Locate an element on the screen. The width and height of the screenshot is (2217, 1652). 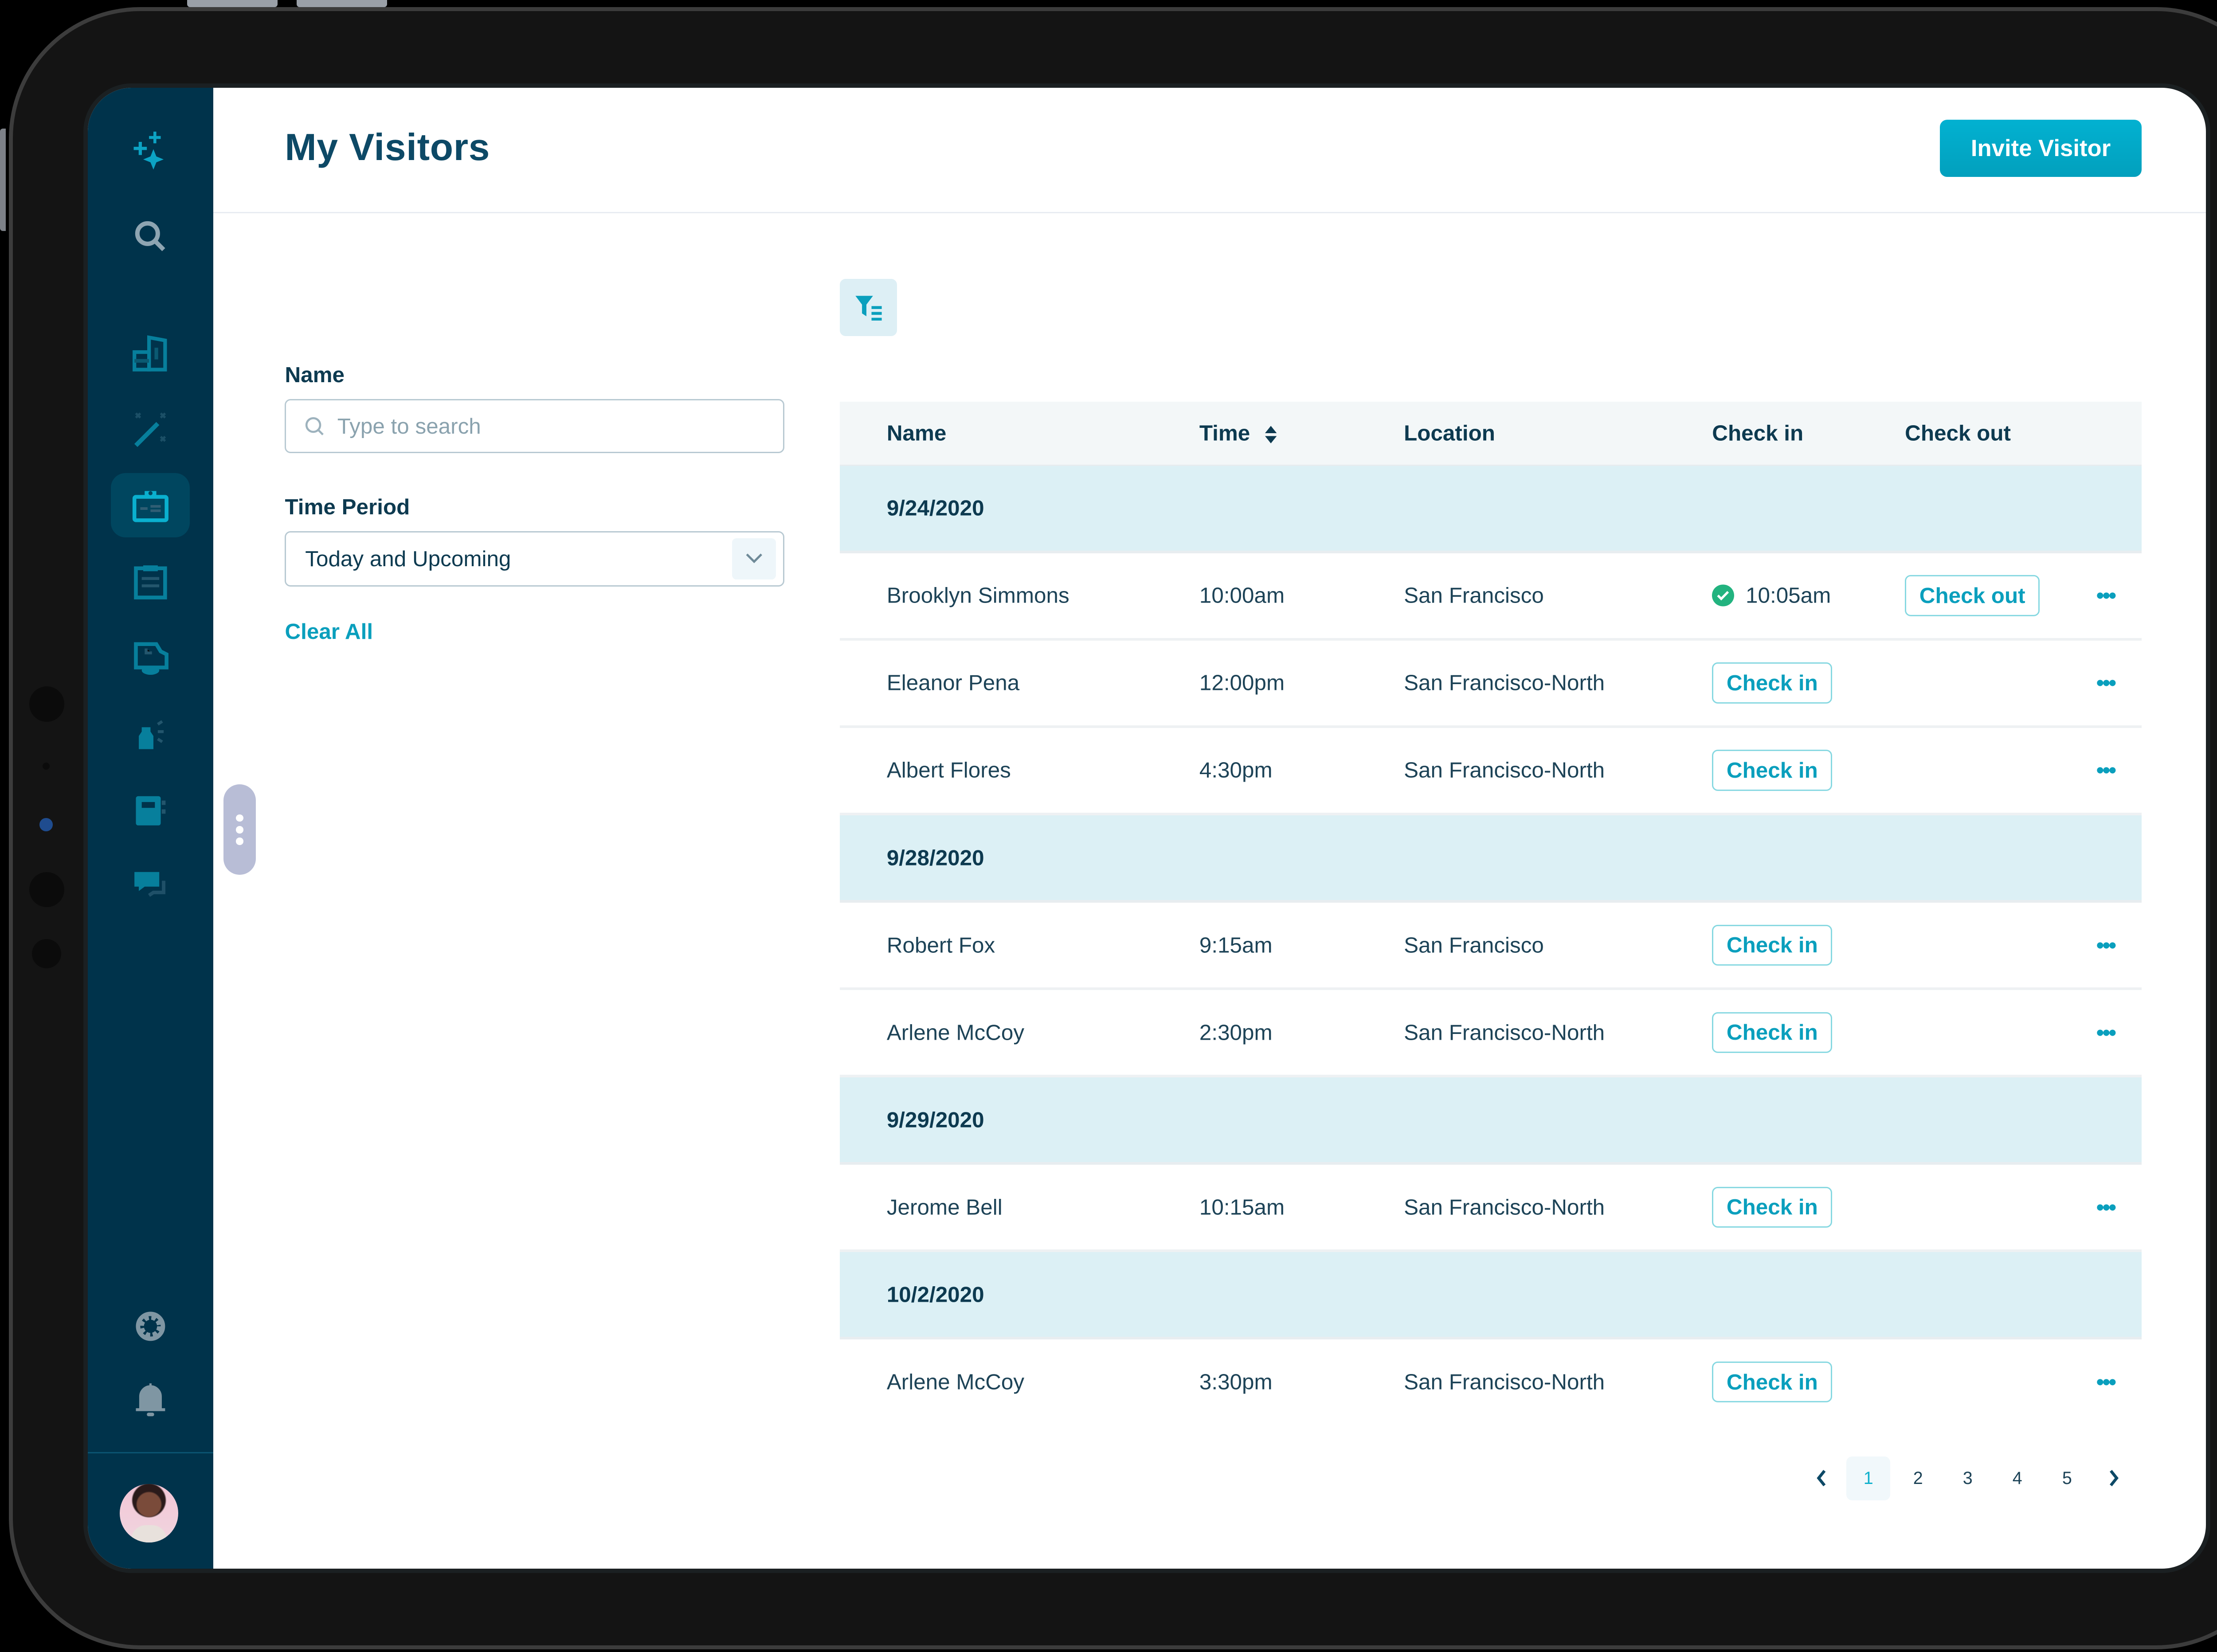
visit-time: 9:15am is located at coordinates (1236, 945).